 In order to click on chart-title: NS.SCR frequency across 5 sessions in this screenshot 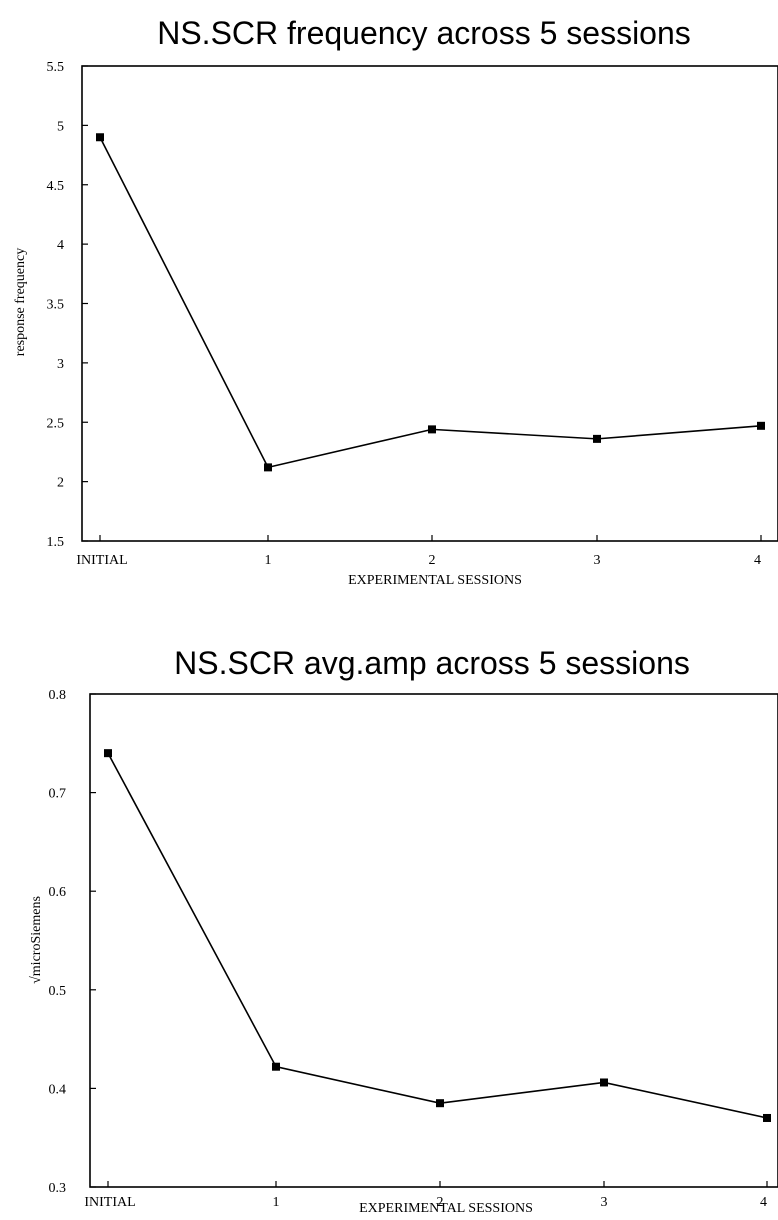, I will do `click(424, 33)`.